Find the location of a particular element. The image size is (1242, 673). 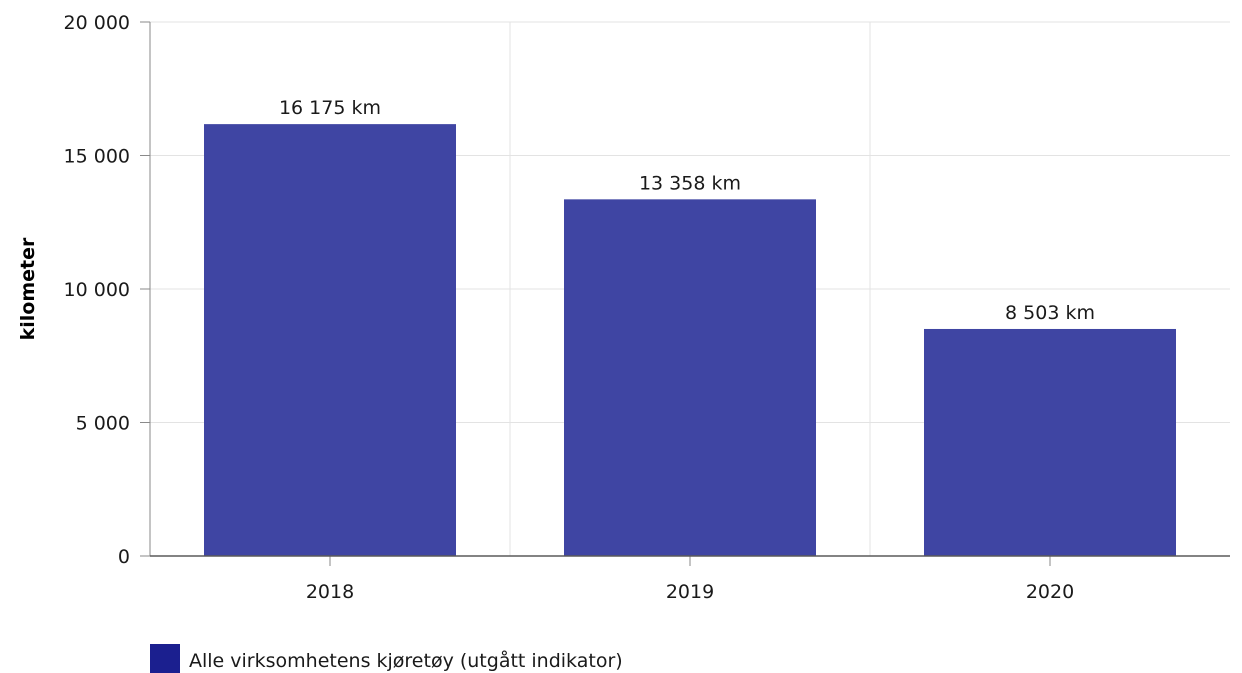

y-tick-label: 10 000 is located at coordinates (97, 290).